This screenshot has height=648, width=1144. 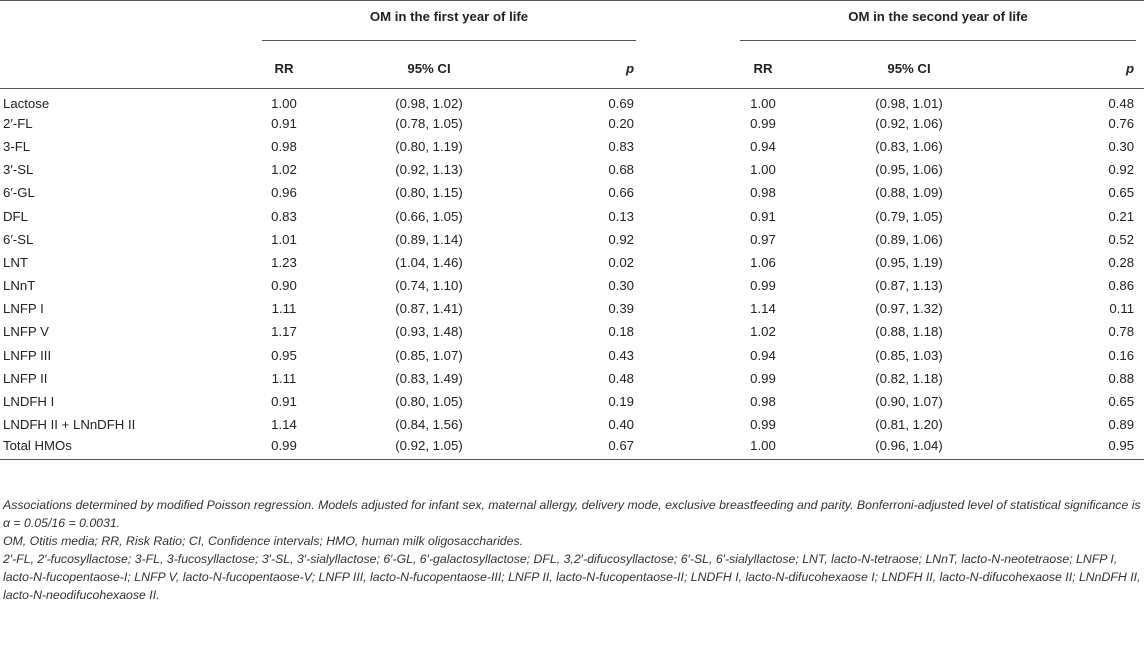 I want to click on p-first-year-cell: 0.66, so click(x=621, y=193).